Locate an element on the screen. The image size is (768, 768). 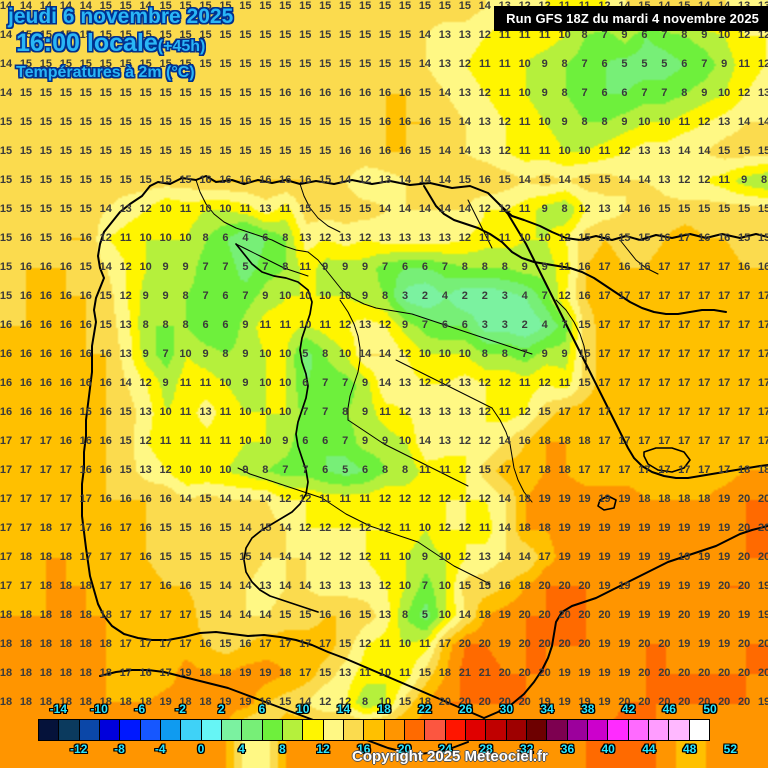
scale-tick-below: 48 is located at coordinates (689, 749).